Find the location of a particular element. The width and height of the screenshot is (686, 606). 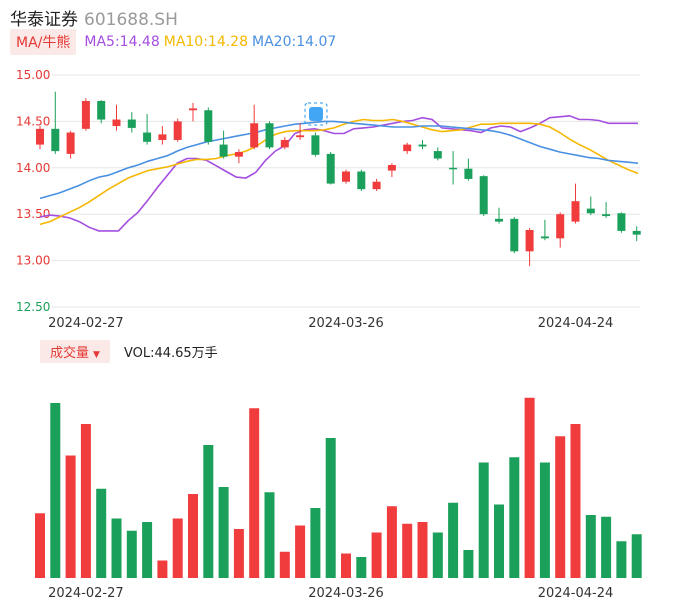

crosshair-marker-icon is located at coordinates (316, 114).